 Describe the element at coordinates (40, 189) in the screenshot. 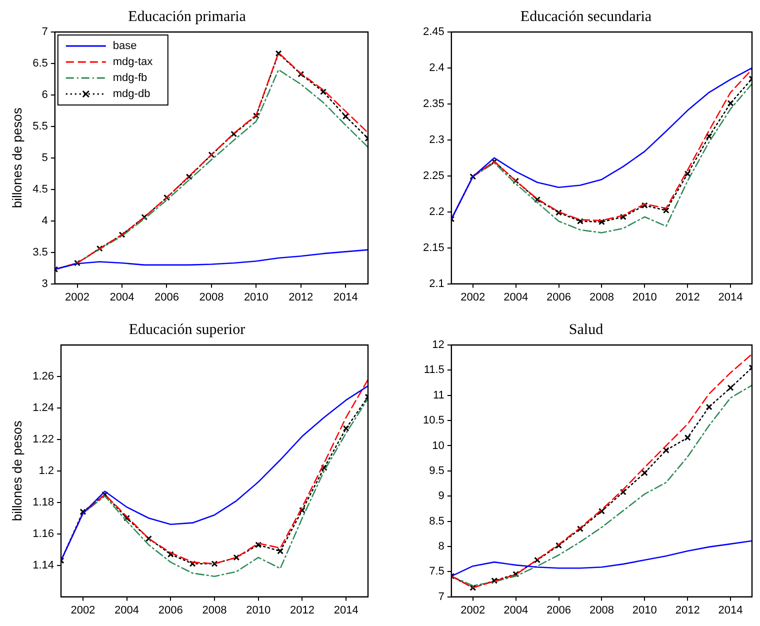

I see `y-tick-label: 4.5` at that location.